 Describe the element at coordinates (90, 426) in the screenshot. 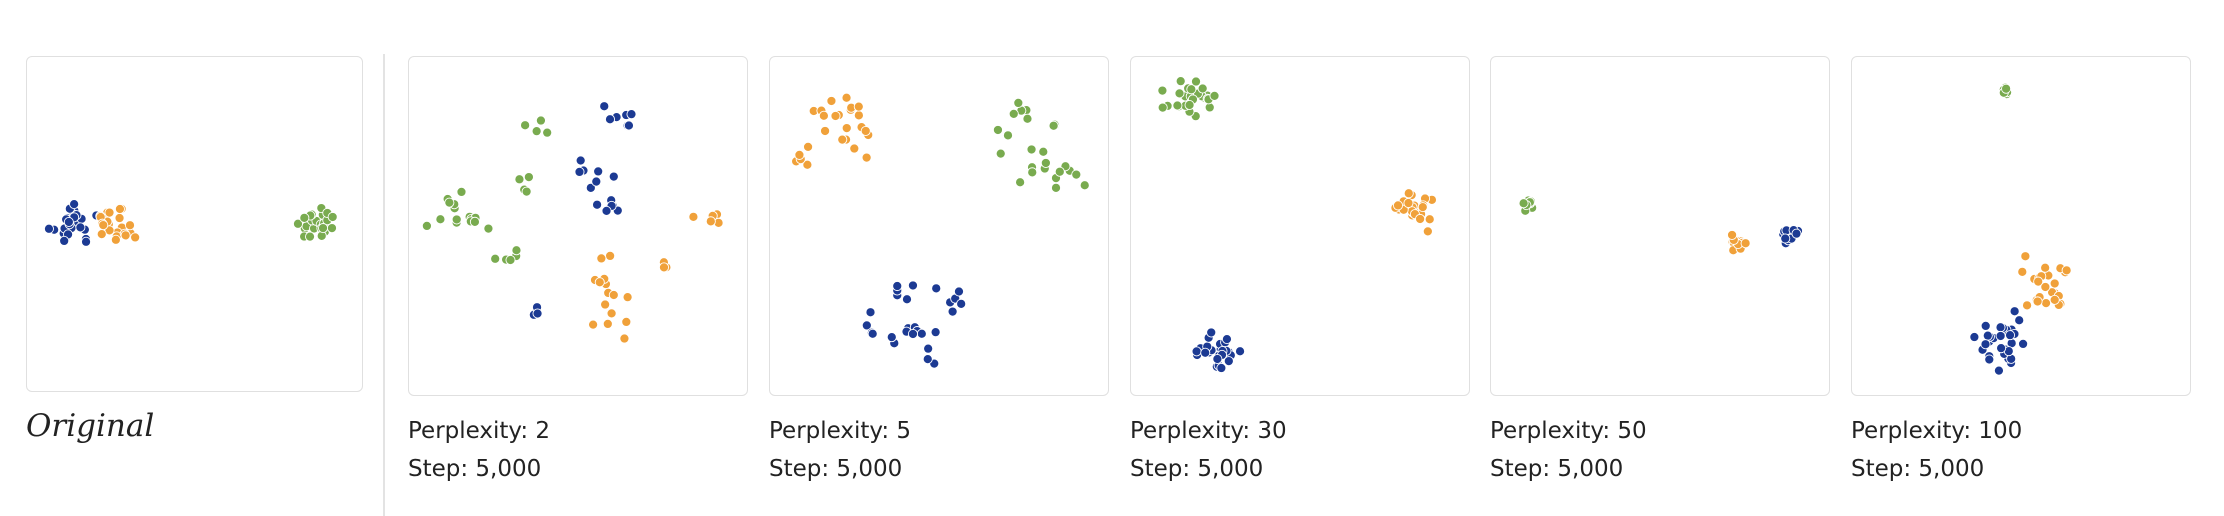

I see `original-label: Original` at that location.